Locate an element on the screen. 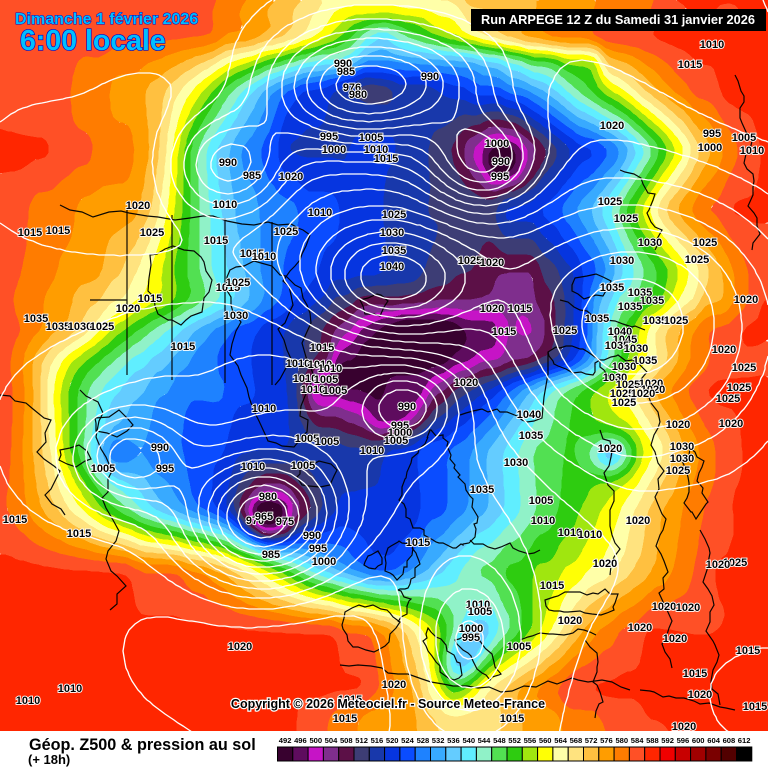  svg-text: 560 is located at coordinates (545, 740).